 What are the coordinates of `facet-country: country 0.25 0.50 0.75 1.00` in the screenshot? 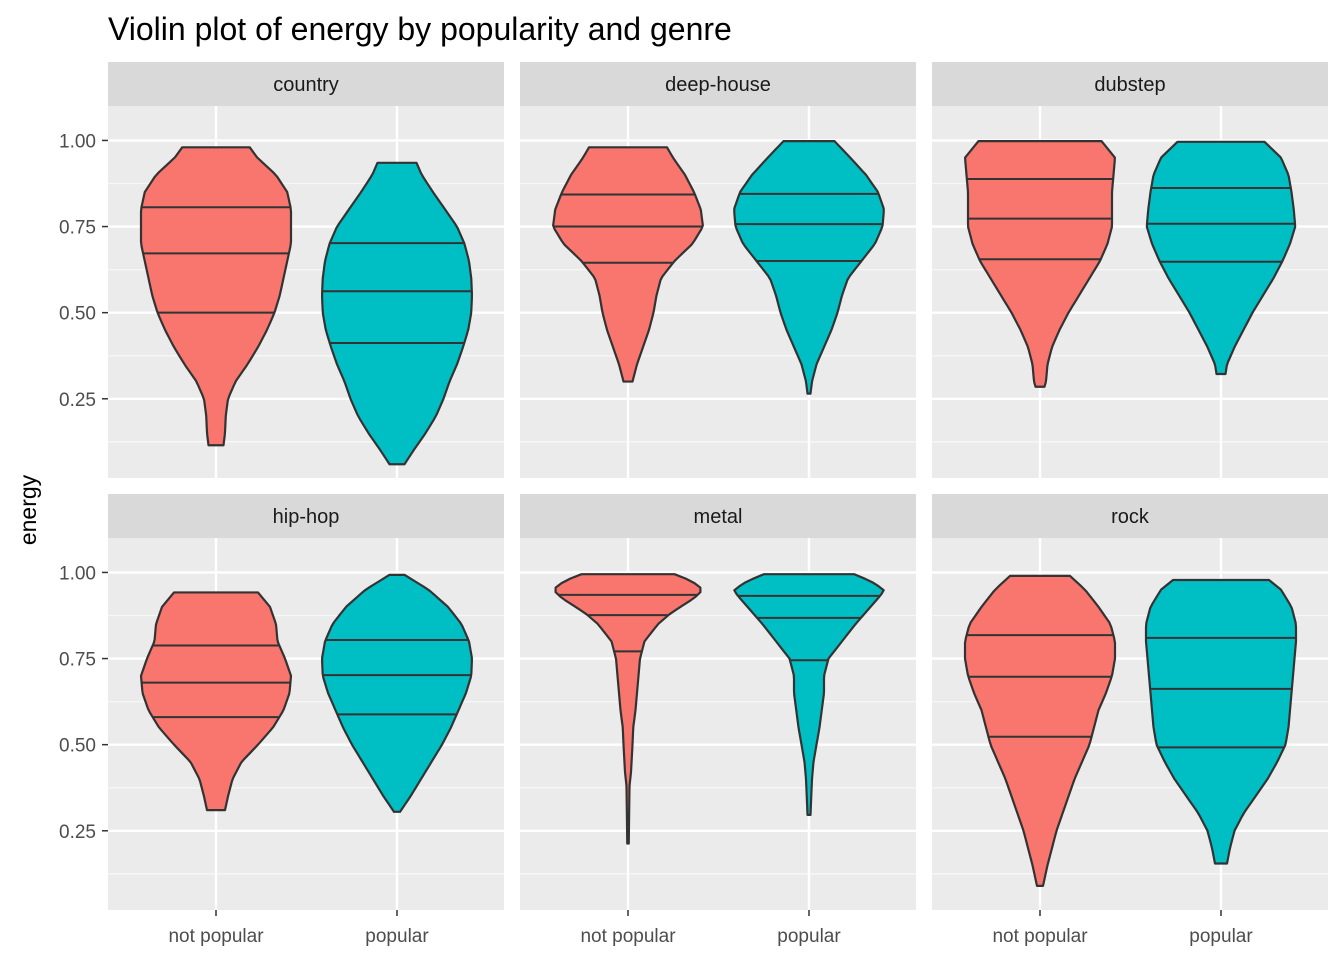 It's located at (281, 270).